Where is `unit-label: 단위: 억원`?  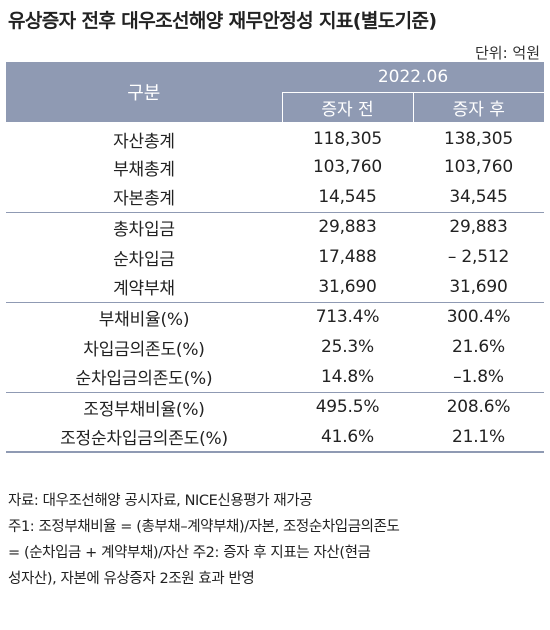 unit-label: 단위: 억원 is located at coordinates (507, 53).